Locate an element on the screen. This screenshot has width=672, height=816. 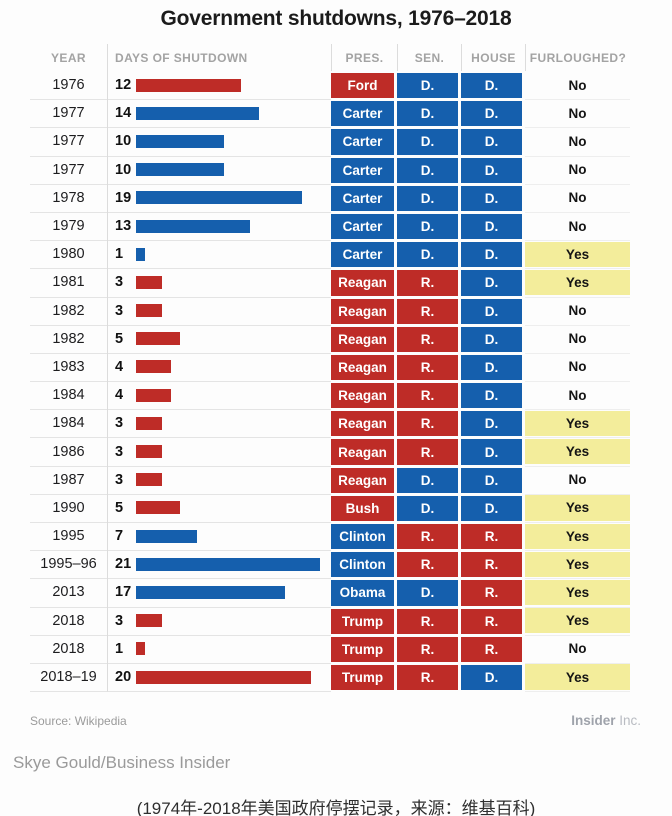
table-row: 1979 13 Carter D. D. No is located at coordinates (330, 226).